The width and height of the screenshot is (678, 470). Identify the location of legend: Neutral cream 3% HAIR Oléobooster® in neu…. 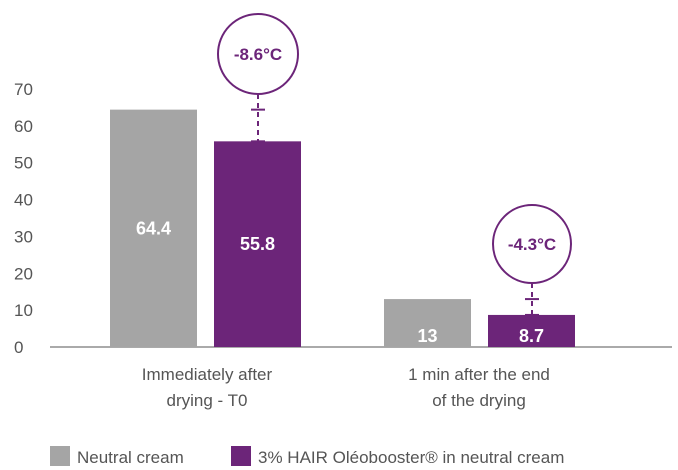
(307, 456).